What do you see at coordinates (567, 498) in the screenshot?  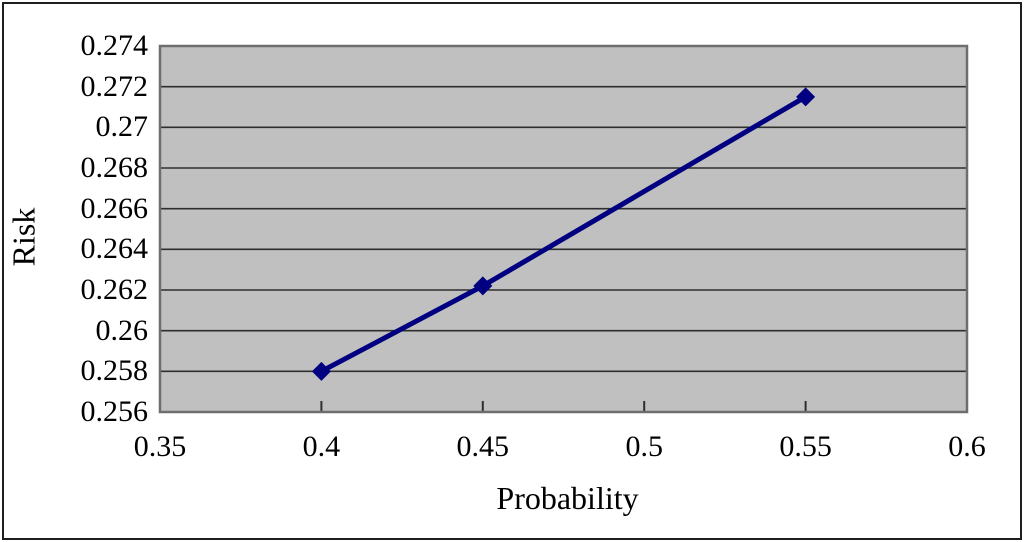 I see `x-axis-title: Probability` at bounding box center [567, 498].